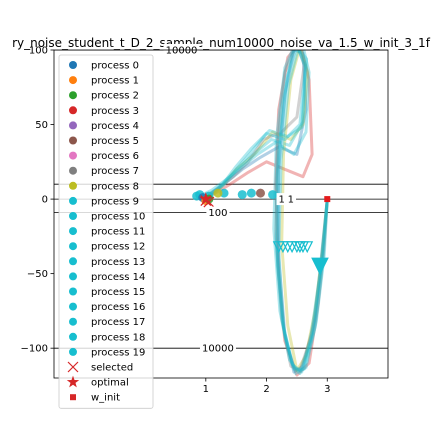 The width and height of the screenshot is (432, 432). I want to click on legend-label: process 6, so click(115, 156).